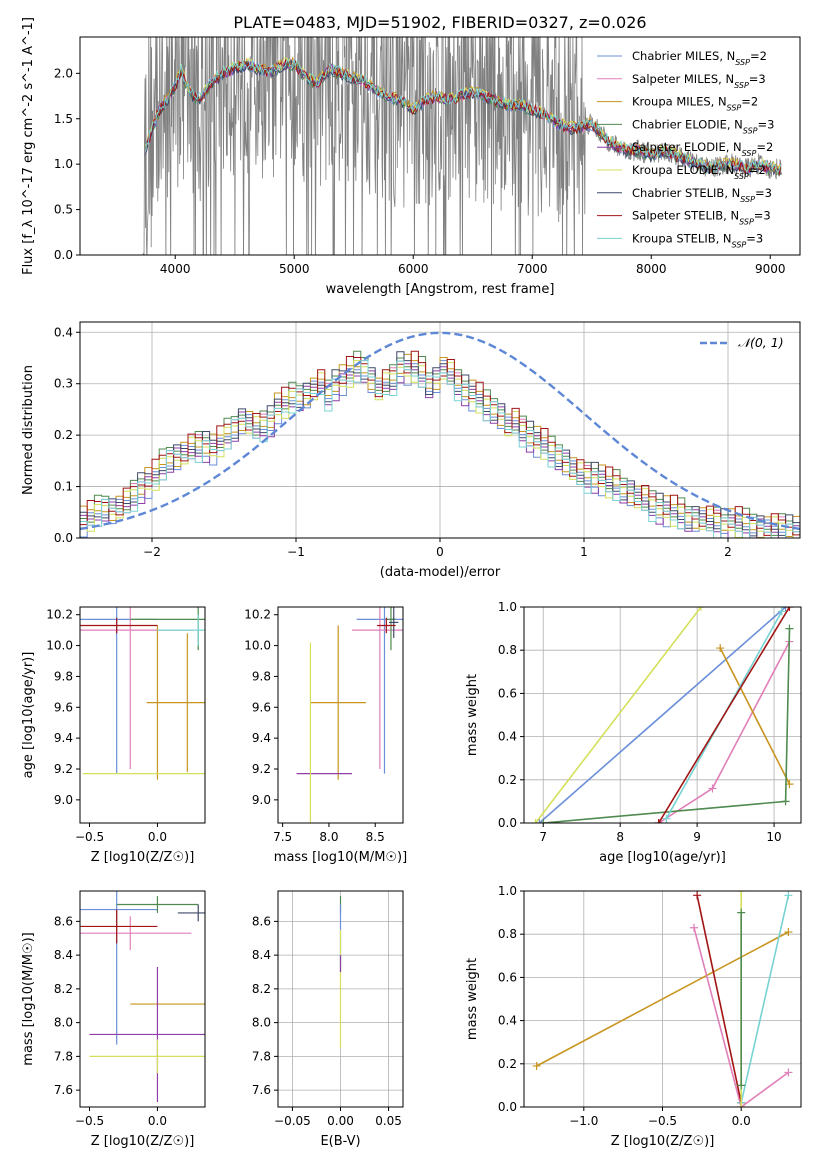  I want to click on mass_vs_ebv-frame, so click(340, 999).